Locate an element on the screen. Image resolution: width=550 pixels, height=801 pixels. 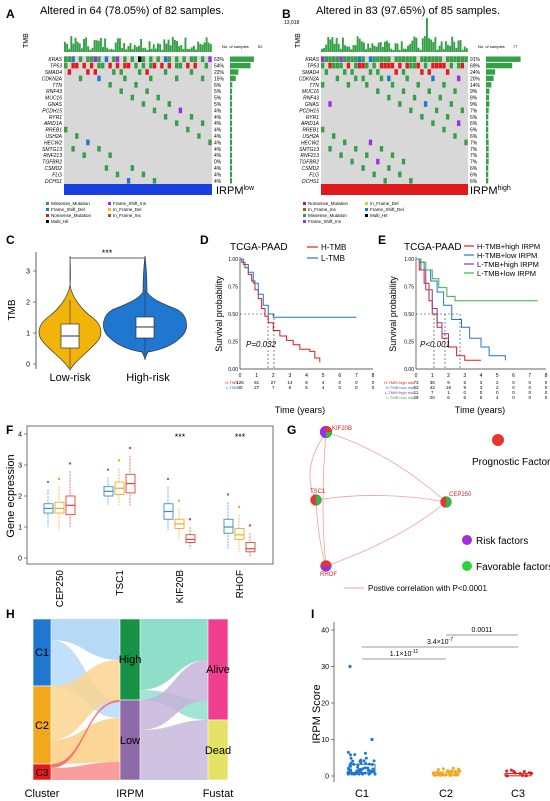
outlier is located at coordinates (59, 479).